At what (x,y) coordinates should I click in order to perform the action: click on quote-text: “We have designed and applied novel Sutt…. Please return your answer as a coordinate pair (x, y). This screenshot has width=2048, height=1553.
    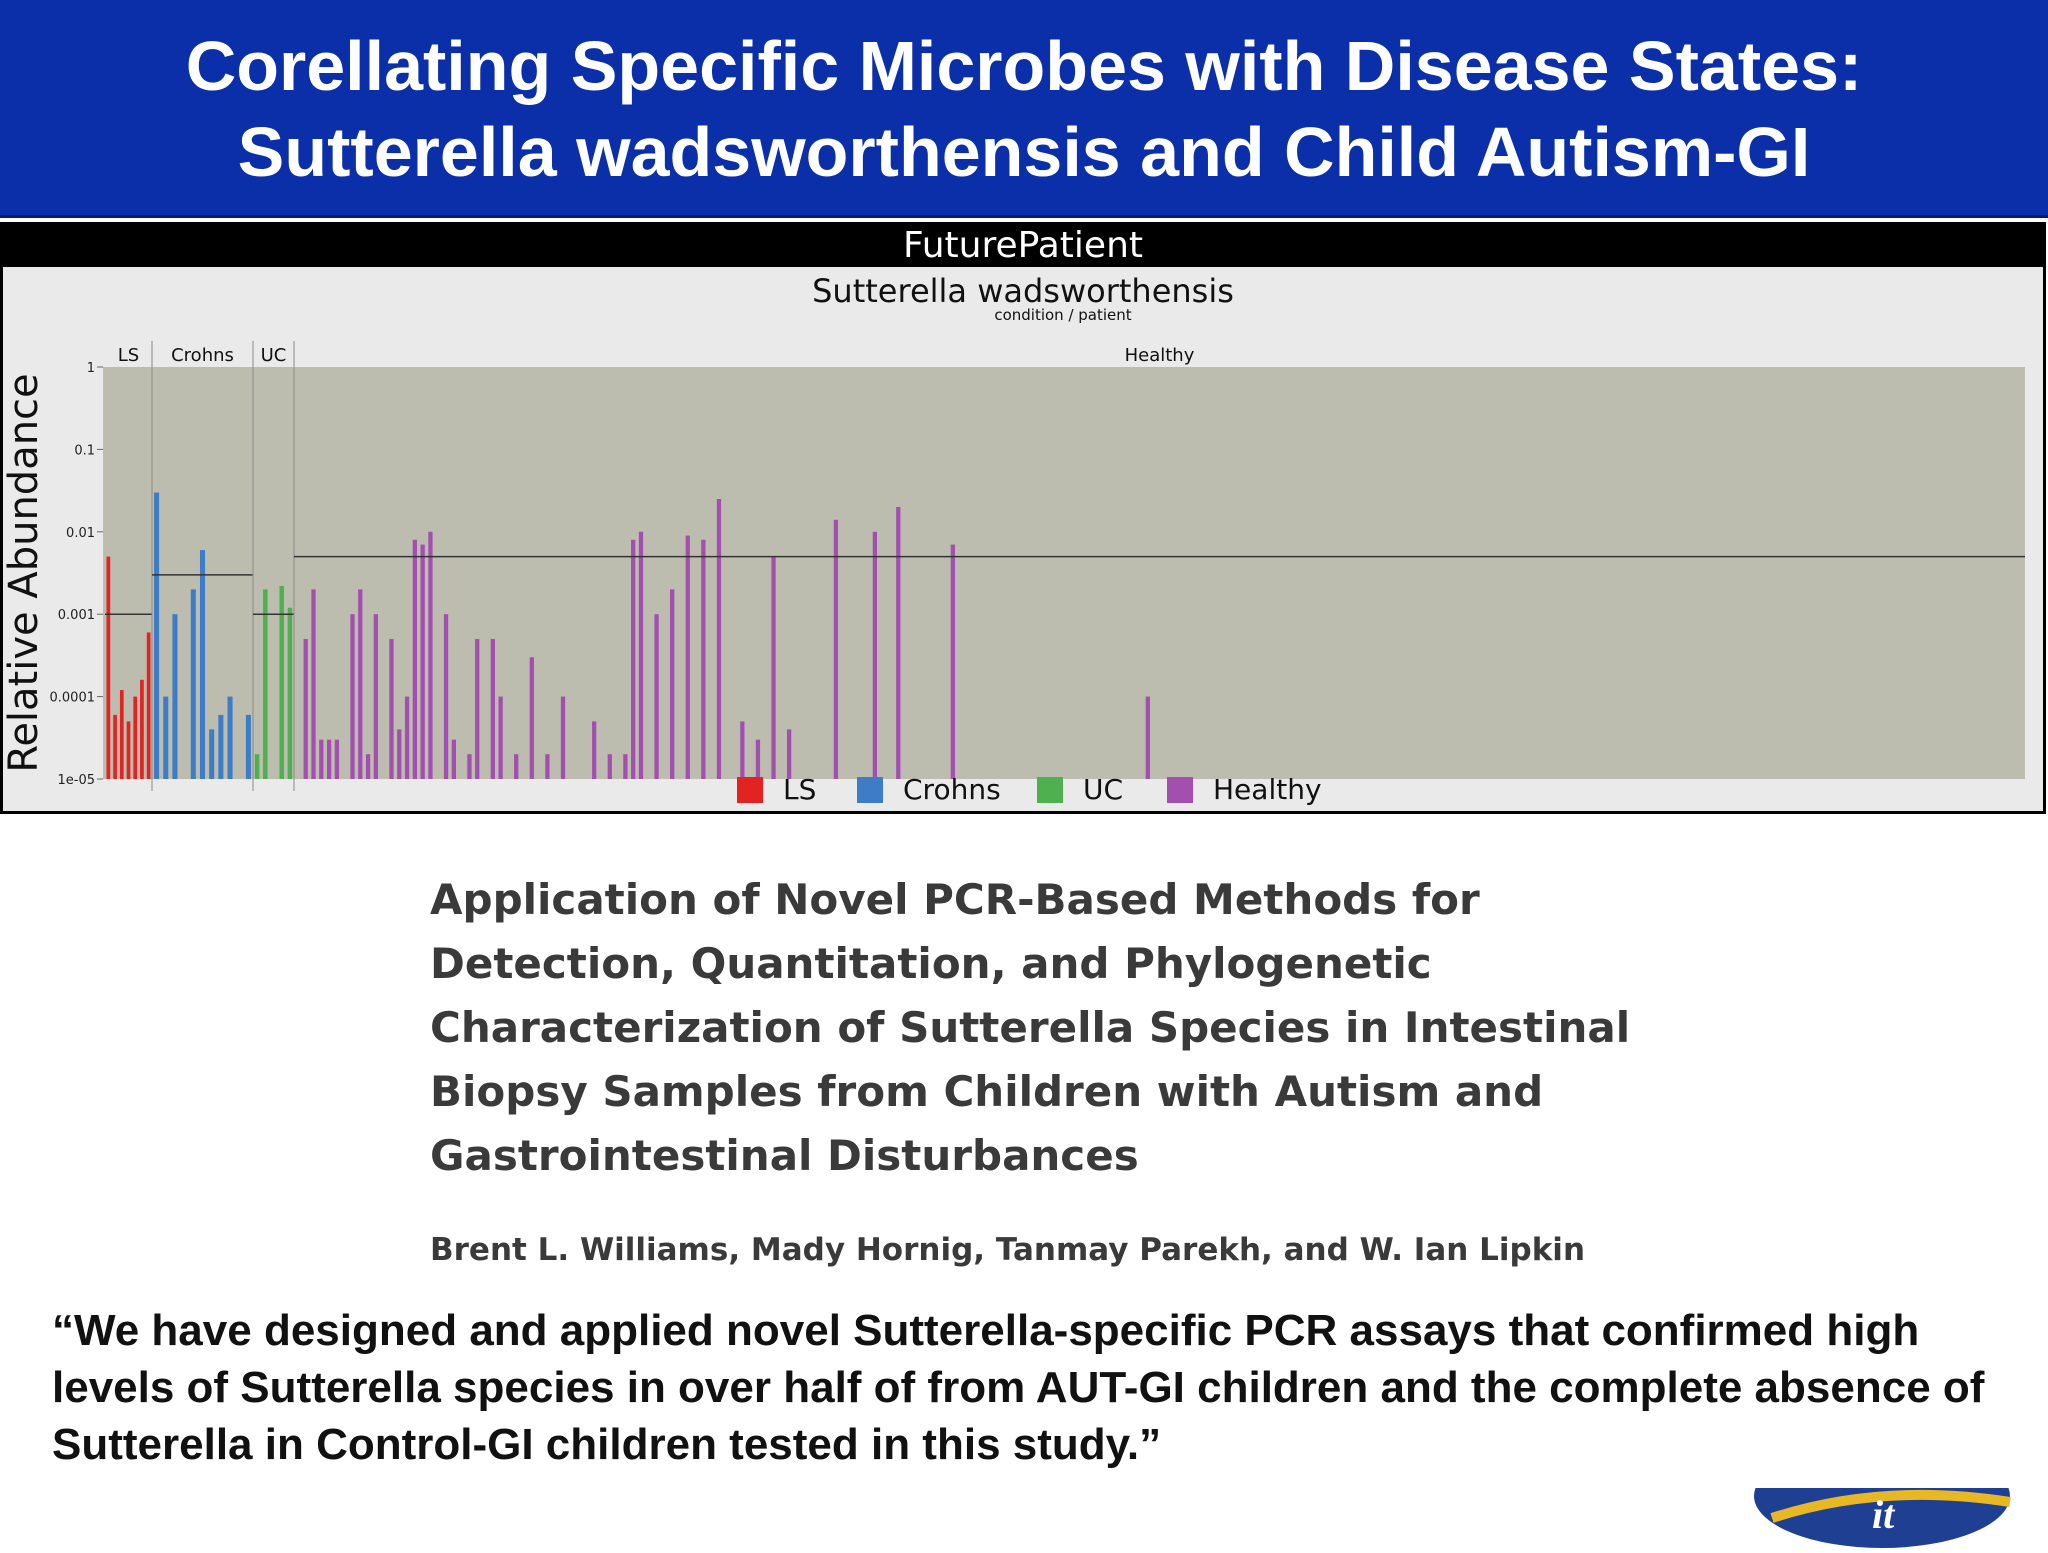
    Looking at the image, I should click on (1018, 1387).